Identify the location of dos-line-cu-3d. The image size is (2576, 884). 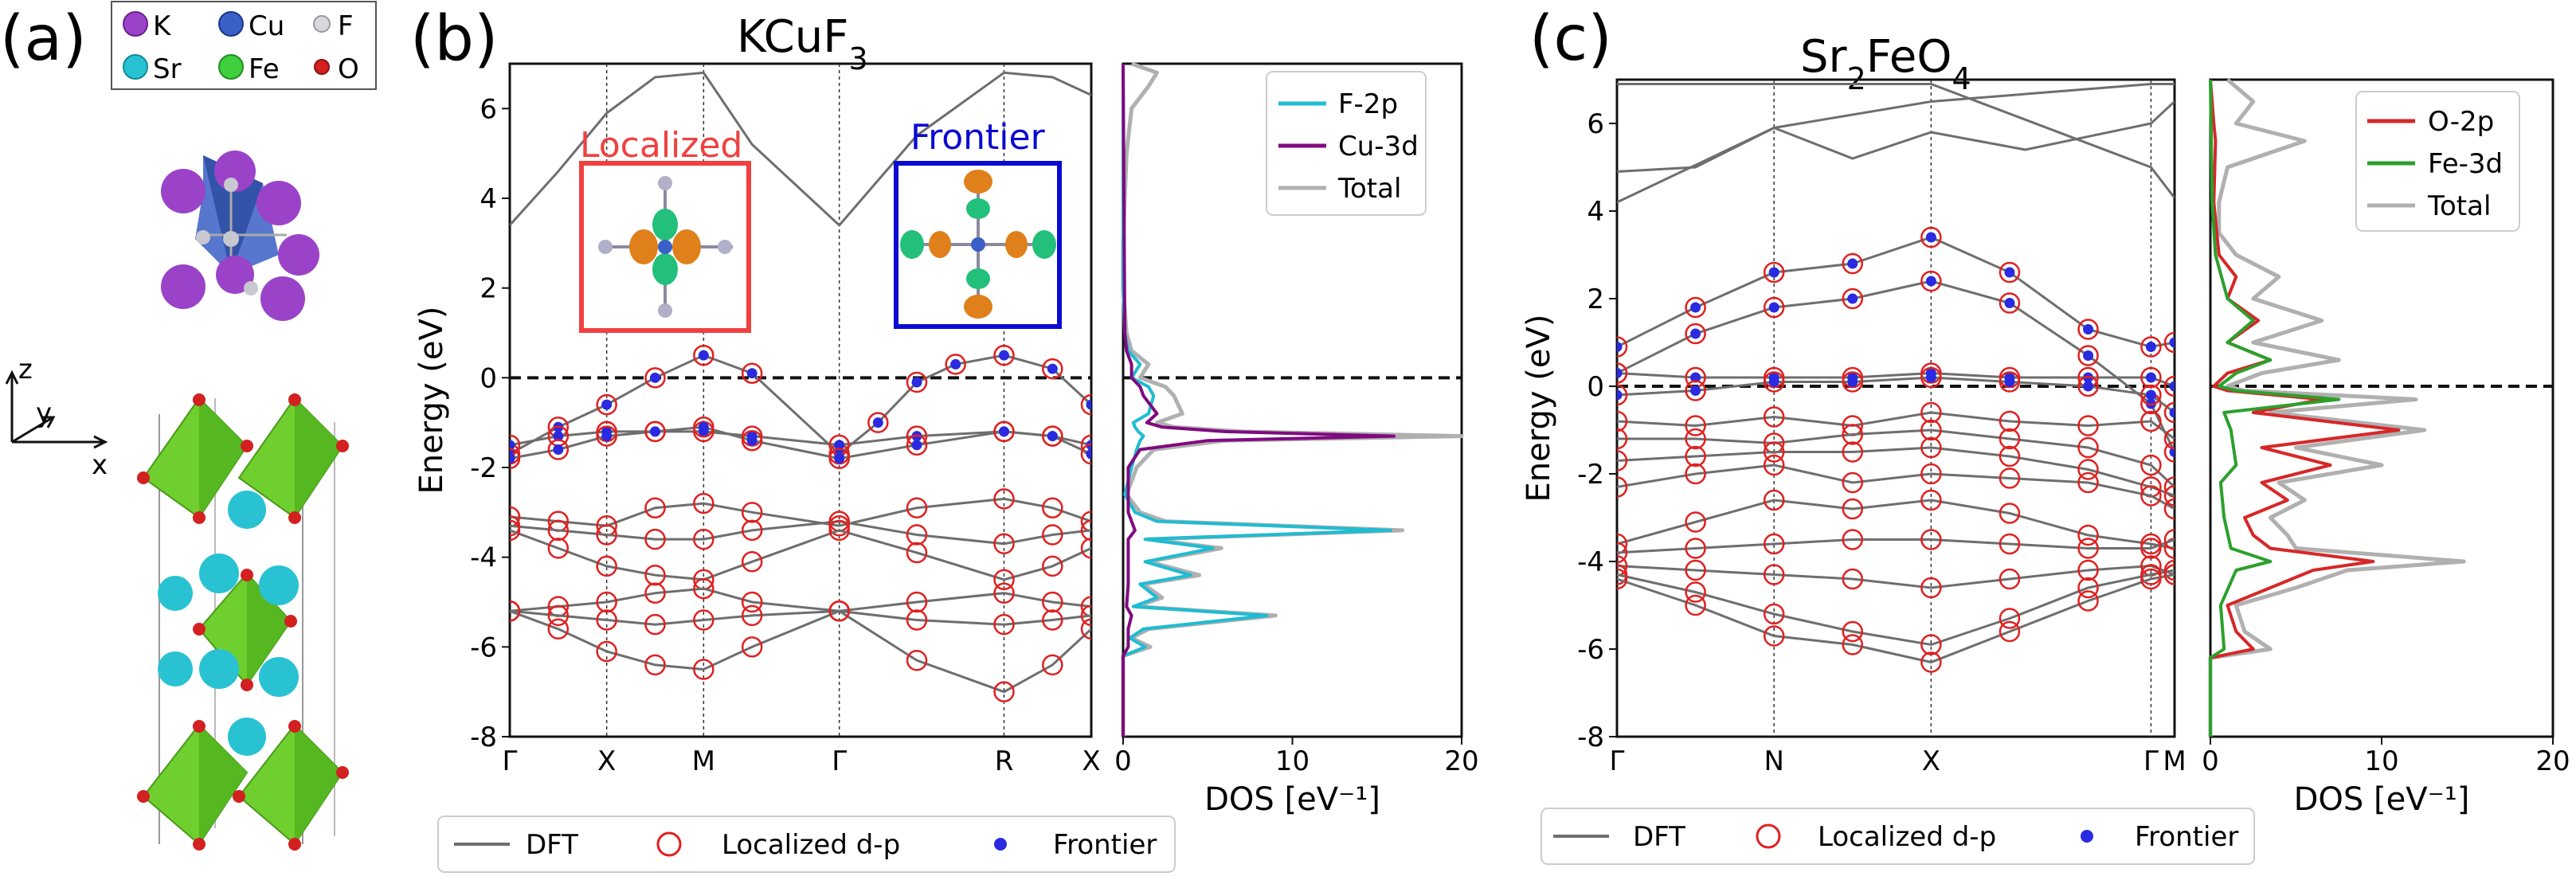
(1259, 400).